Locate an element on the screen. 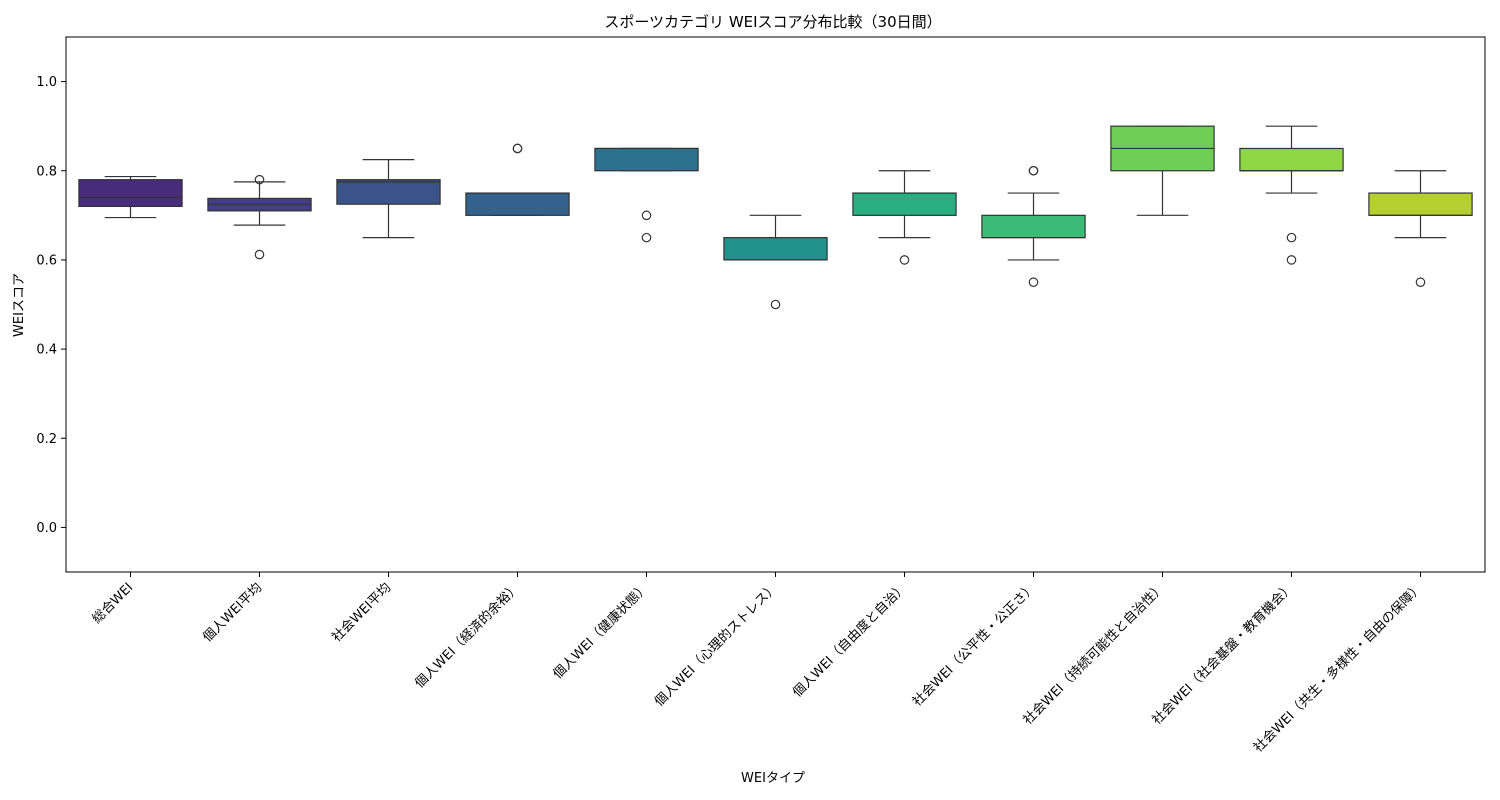 The height and width of the screenshot is (800, 1500). y-tick-label: 0.6 is located at coordinates (46, 260).